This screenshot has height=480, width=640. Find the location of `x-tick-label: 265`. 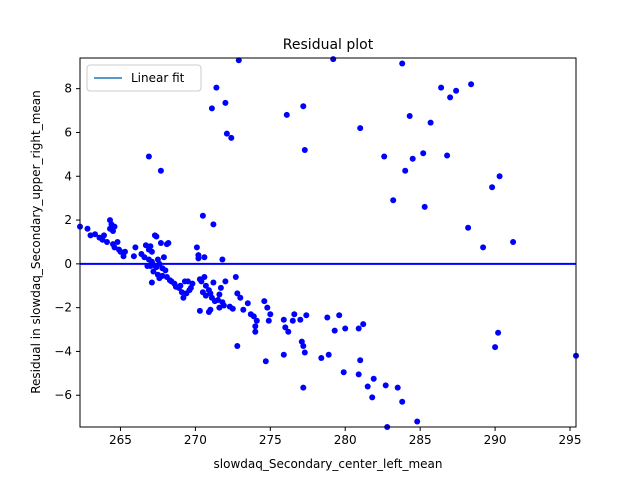

x-tick-label: 265 is located at coordinates (120, 440).